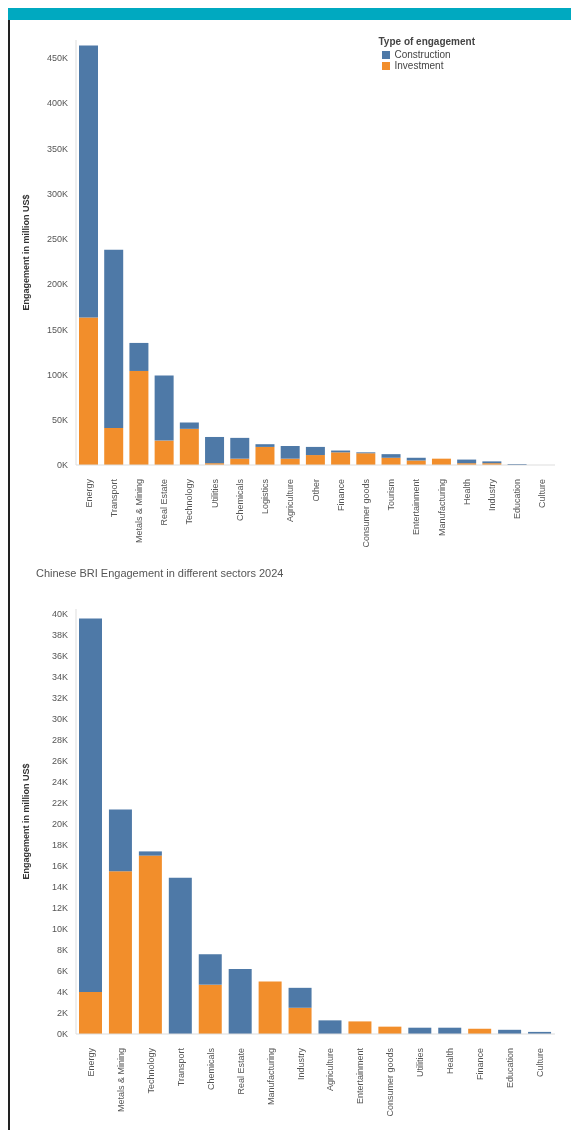  Describe the element at coordinates (59, 419) in the screenshot. I see `y-tick-label: 50K` at that location.